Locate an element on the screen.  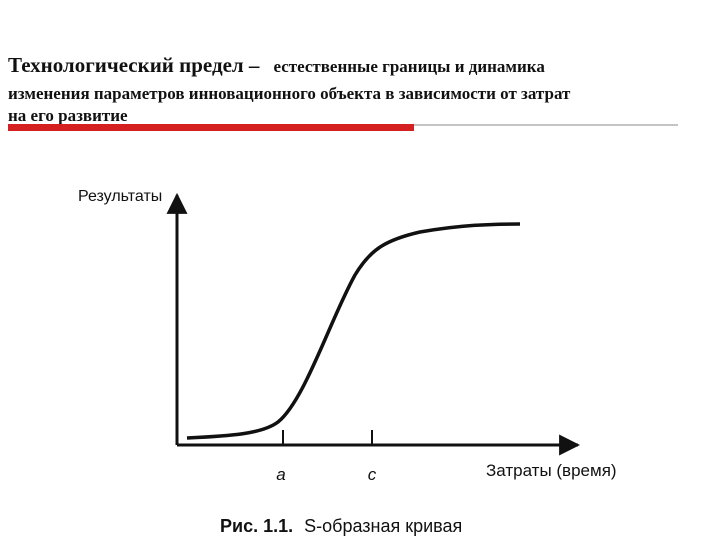
caption: Рис. 1.1. S-образная кривая is located at coordinates (341, 526).